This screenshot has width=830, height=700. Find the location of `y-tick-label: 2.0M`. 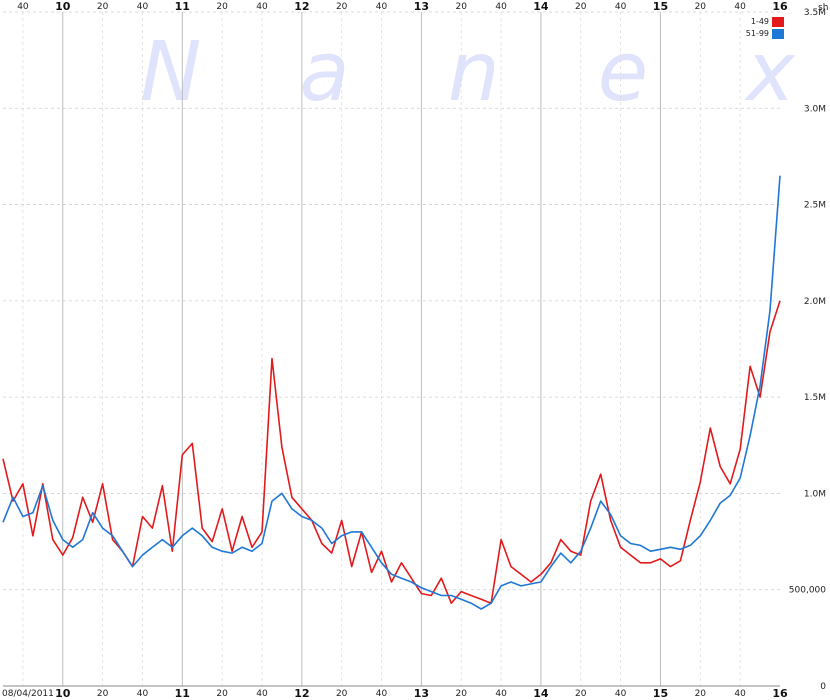

y-tick-label: 2.0M is located at coordinates (815, 302).